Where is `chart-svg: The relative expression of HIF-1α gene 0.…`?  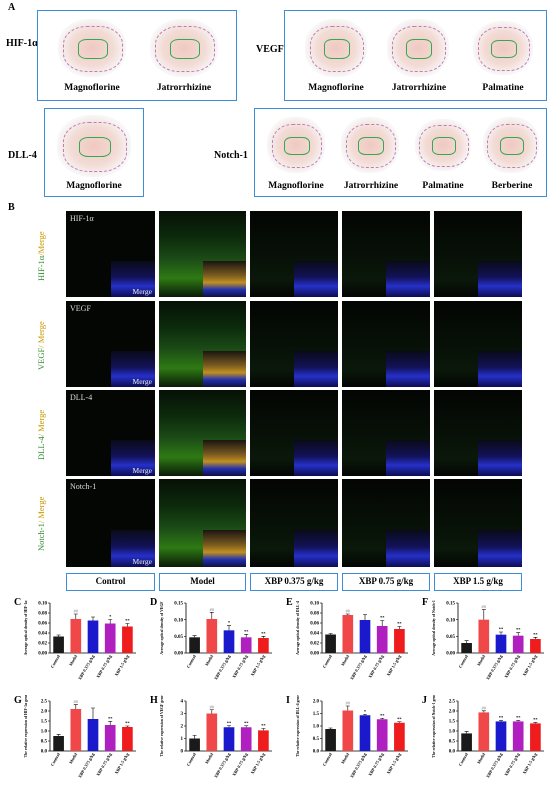
chart-svg: The relative expression of HIF-1α gene 0.… is located at coordinates (79, 745).